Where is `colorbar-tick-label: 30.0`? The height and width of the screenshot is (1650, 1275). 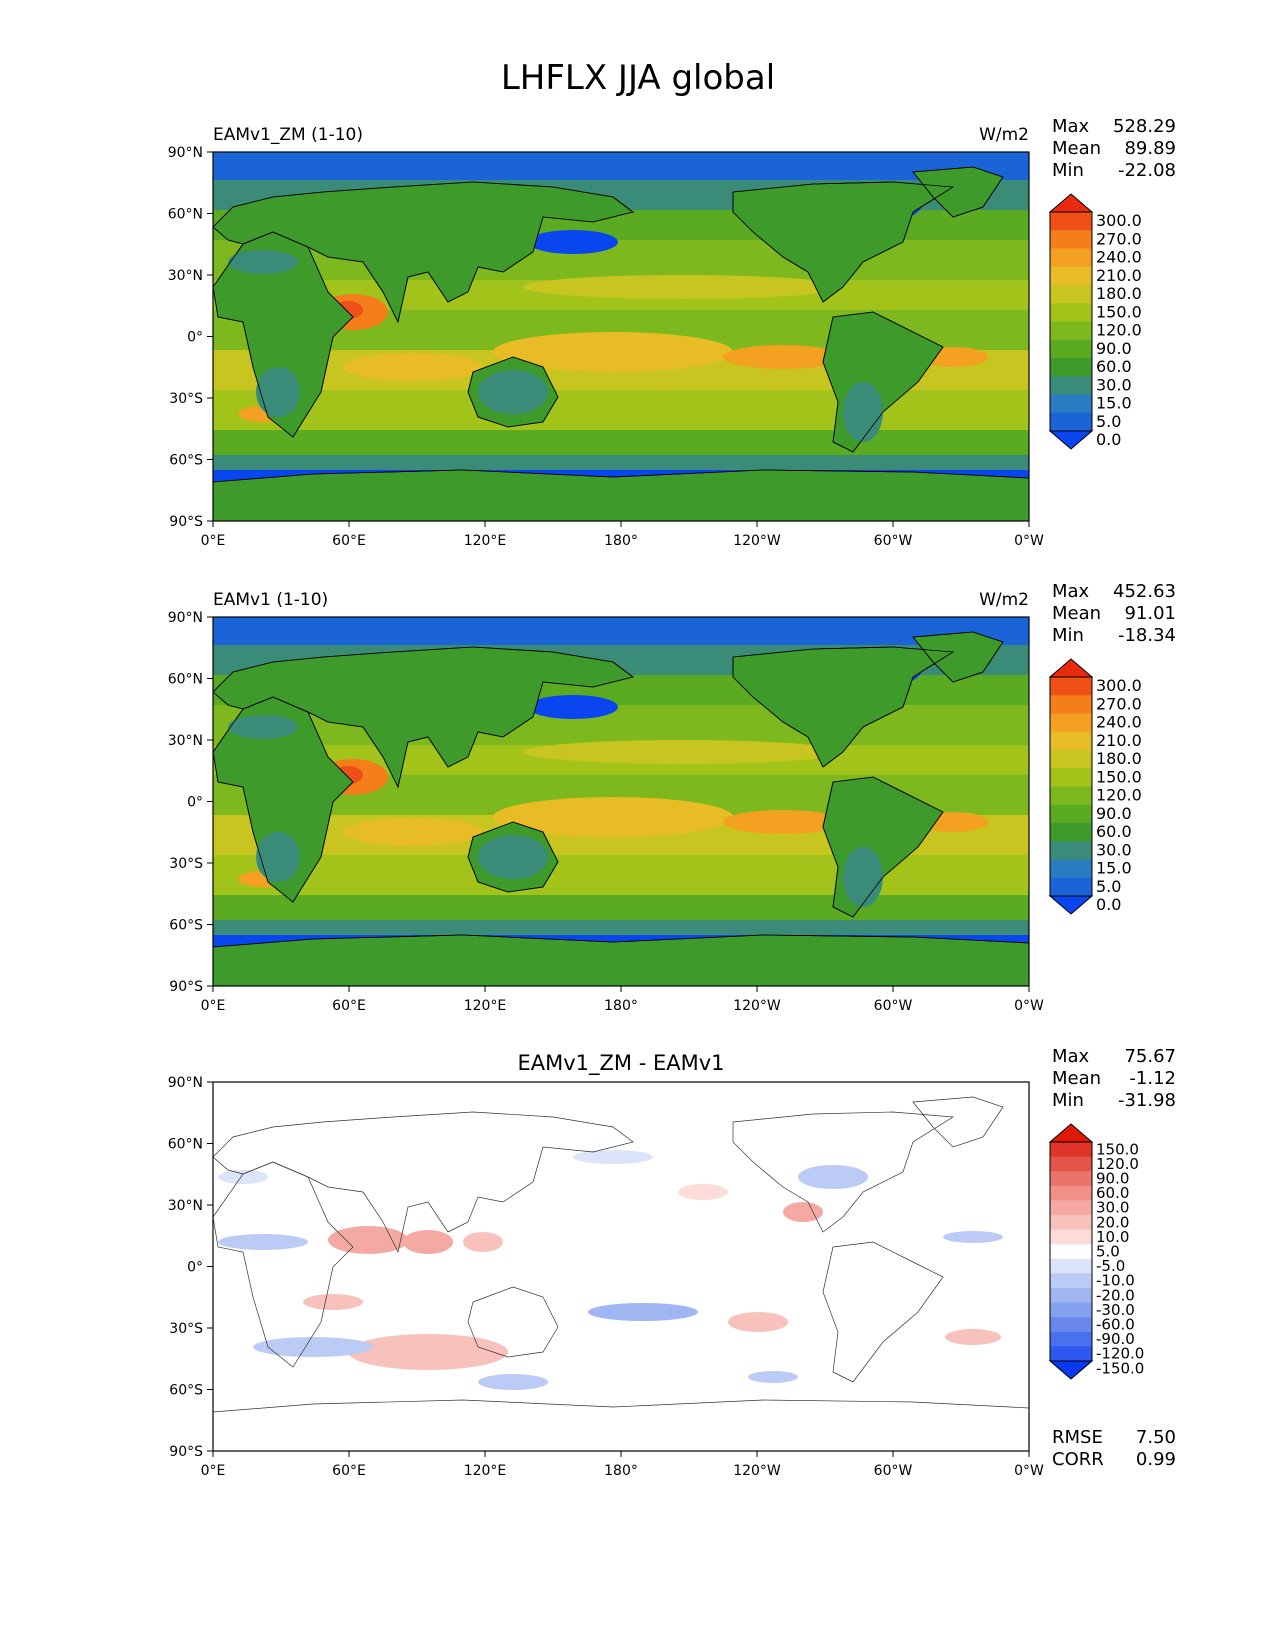 colorbar-tick-label: 30.0 is located at coordinates (1114, 384).